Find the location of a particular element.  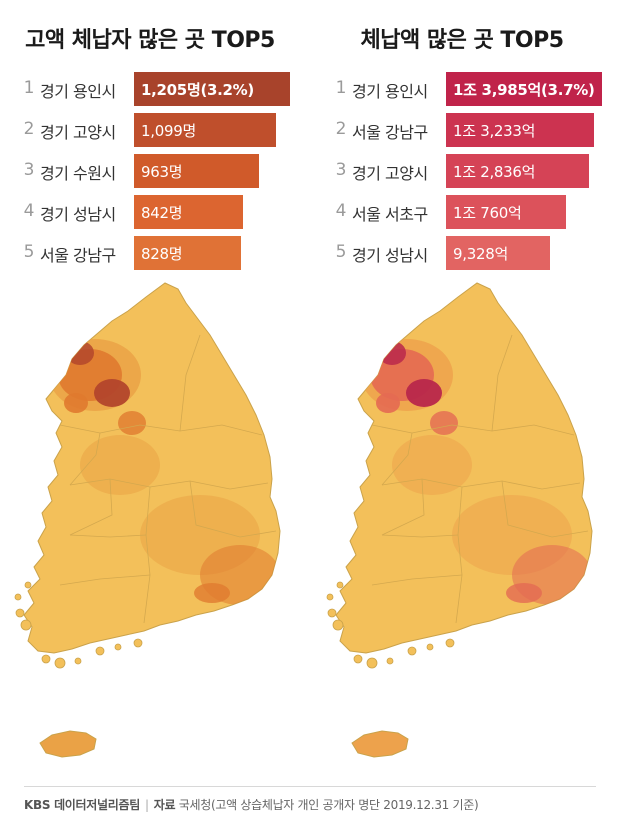

chart-title: 체납액 많은 곳 TOP5 is located at coordinates (462, 40).